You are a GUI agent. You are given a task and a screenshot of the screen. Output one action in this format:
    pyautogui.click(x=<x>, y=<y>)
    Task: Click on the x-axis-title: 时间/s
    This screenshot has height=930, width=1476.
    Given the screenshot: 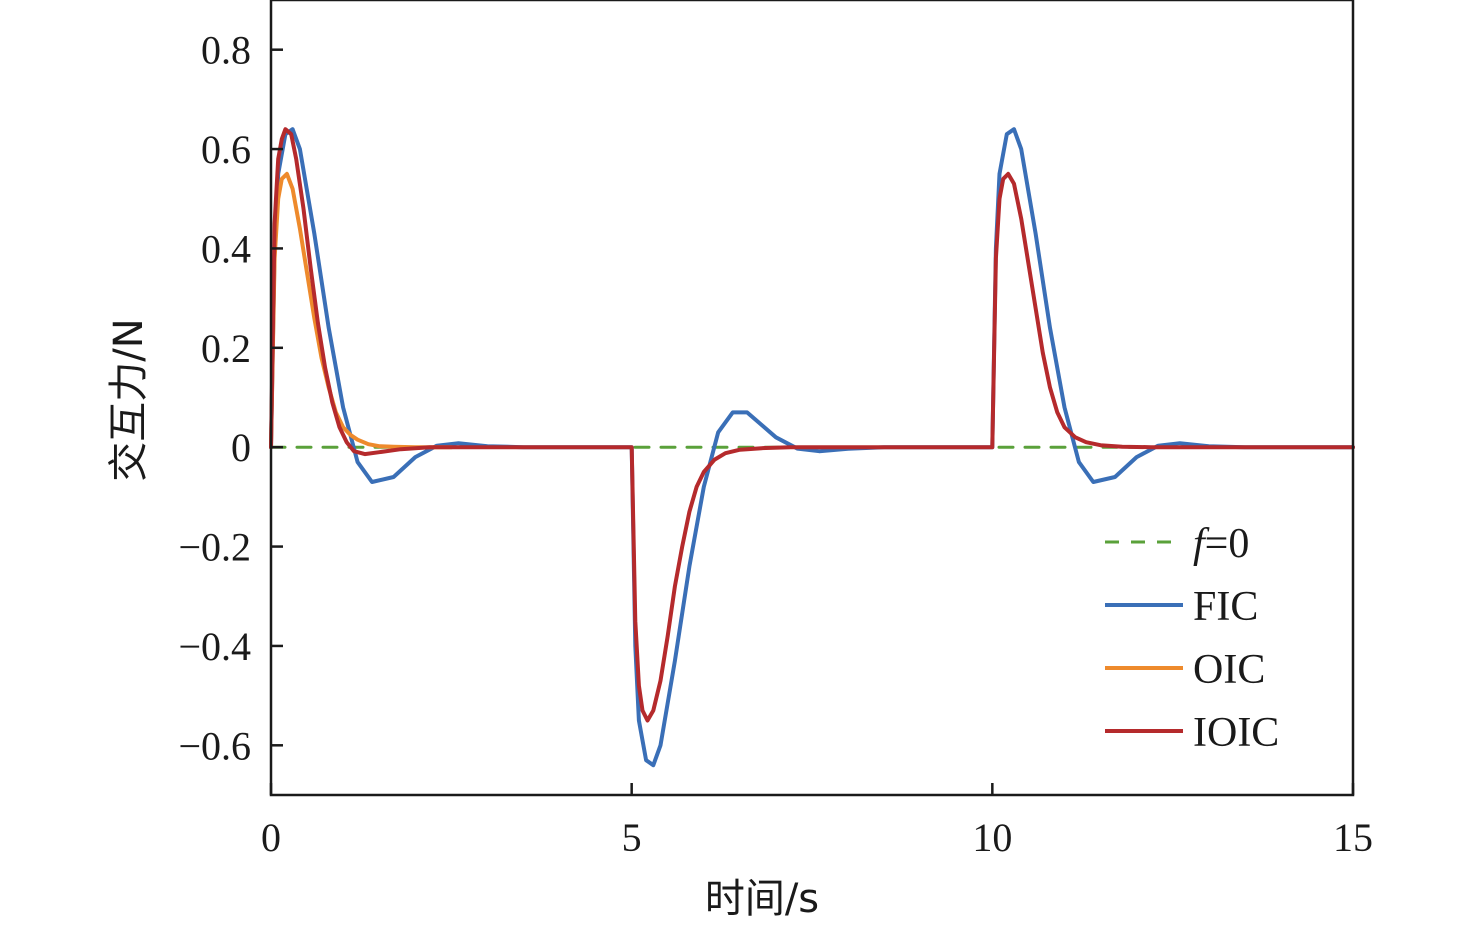 What is the action you would take?
    pyautogui.click(x=762, y=899)
    